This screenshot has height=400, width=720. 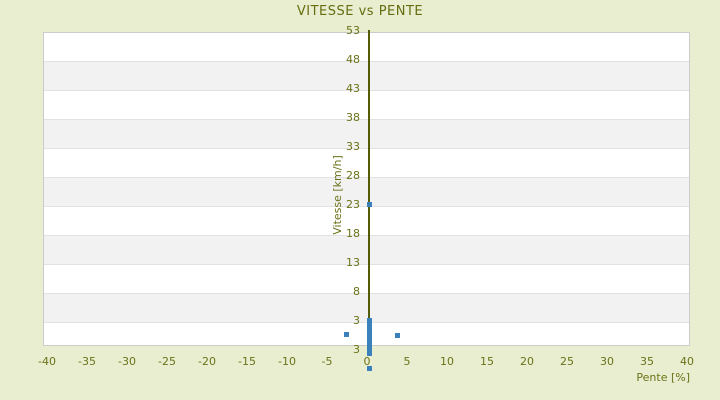 I want to click on x-tick-label: 30, so click(x=607, y=361).